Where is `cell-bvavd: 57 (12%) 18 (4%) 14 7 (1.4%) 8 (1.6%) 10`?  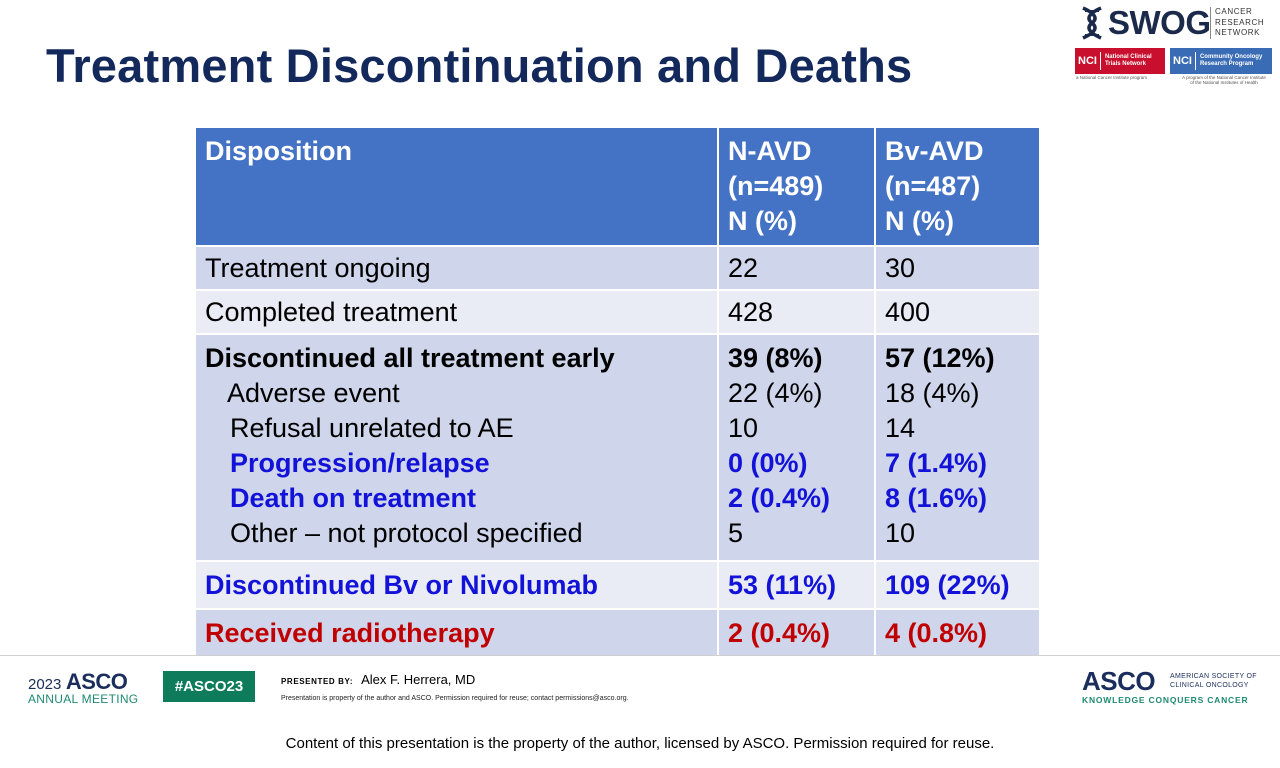 cell-bvavd: 57 (12%) 18 (4%) 14 7 (1.4%) 8 (1.6%) 10 is located at coordinates (957, 447).